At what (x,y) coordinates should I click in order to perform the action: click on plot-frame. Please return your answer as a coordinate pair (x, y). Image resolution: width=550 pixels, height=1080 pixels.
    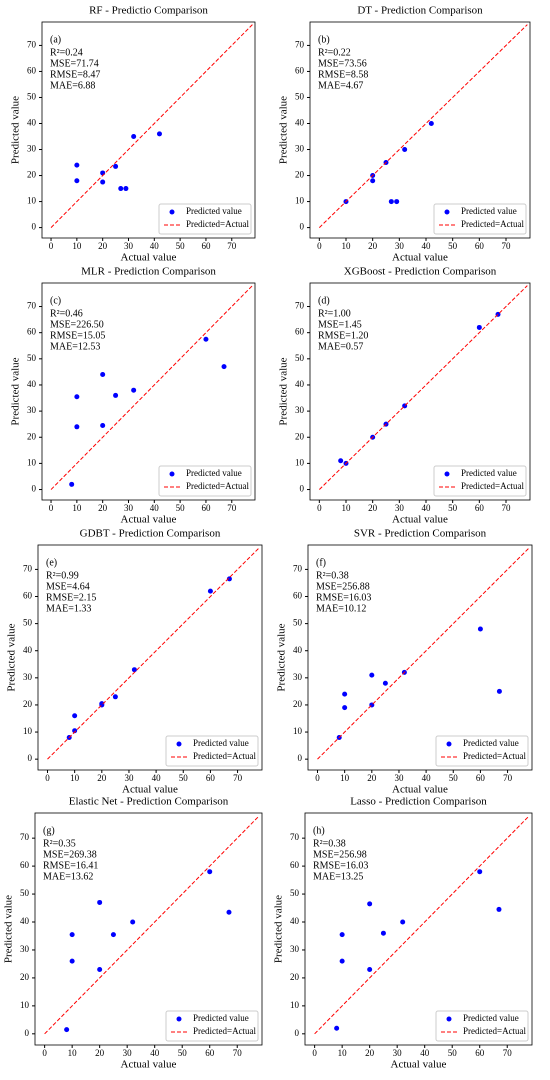
    Looking at the image, I should click on (420, 391).